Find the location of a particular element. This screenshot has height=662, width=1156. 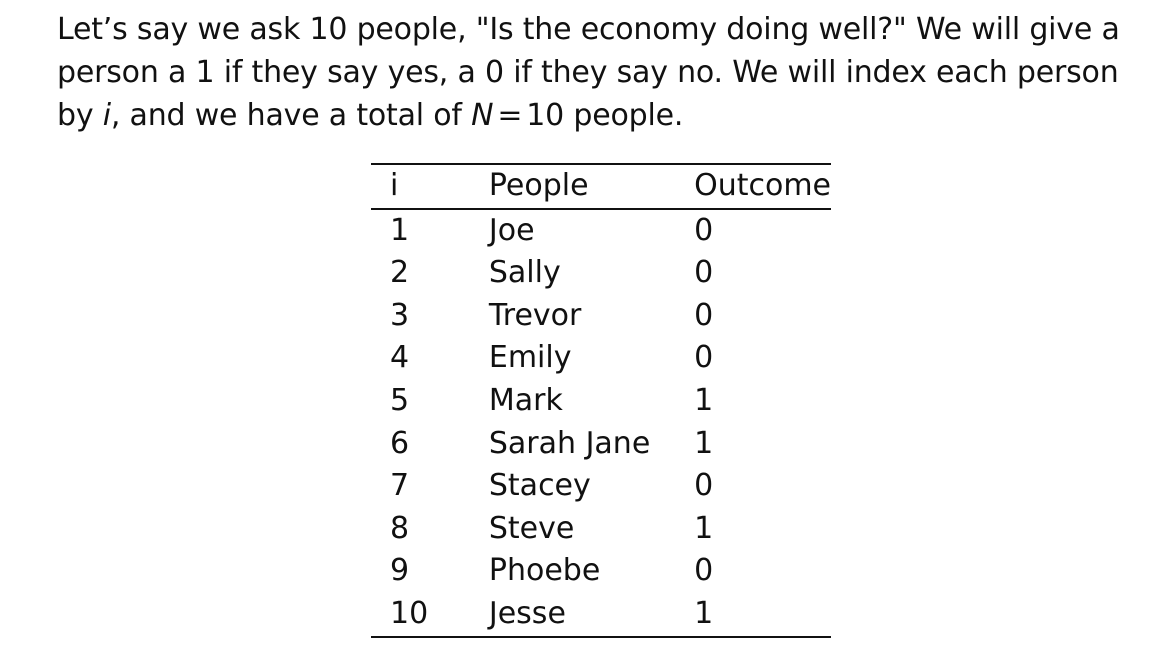

cell-i: 5 is located at coordinates (400, 400).